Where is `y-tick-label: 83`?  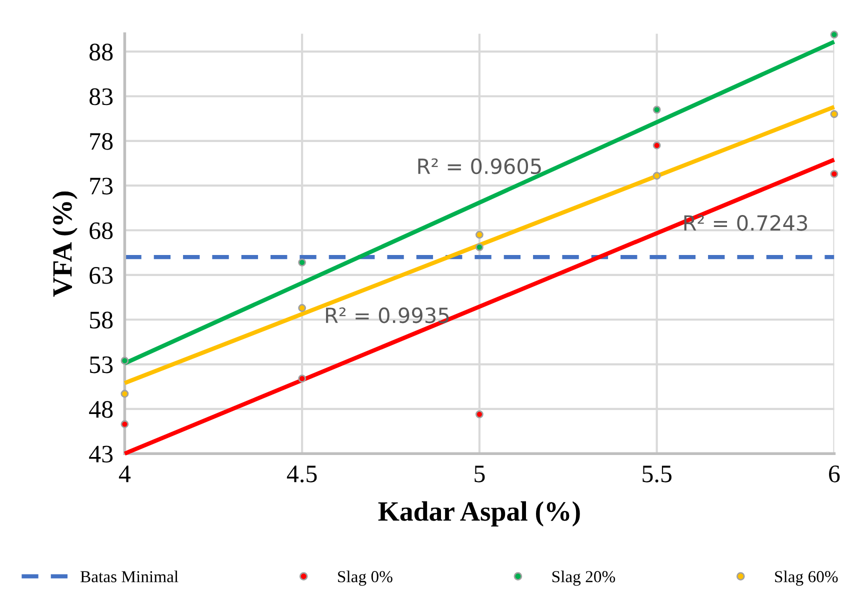 y-tick-label: 83 is located at coordinates (101, 97).